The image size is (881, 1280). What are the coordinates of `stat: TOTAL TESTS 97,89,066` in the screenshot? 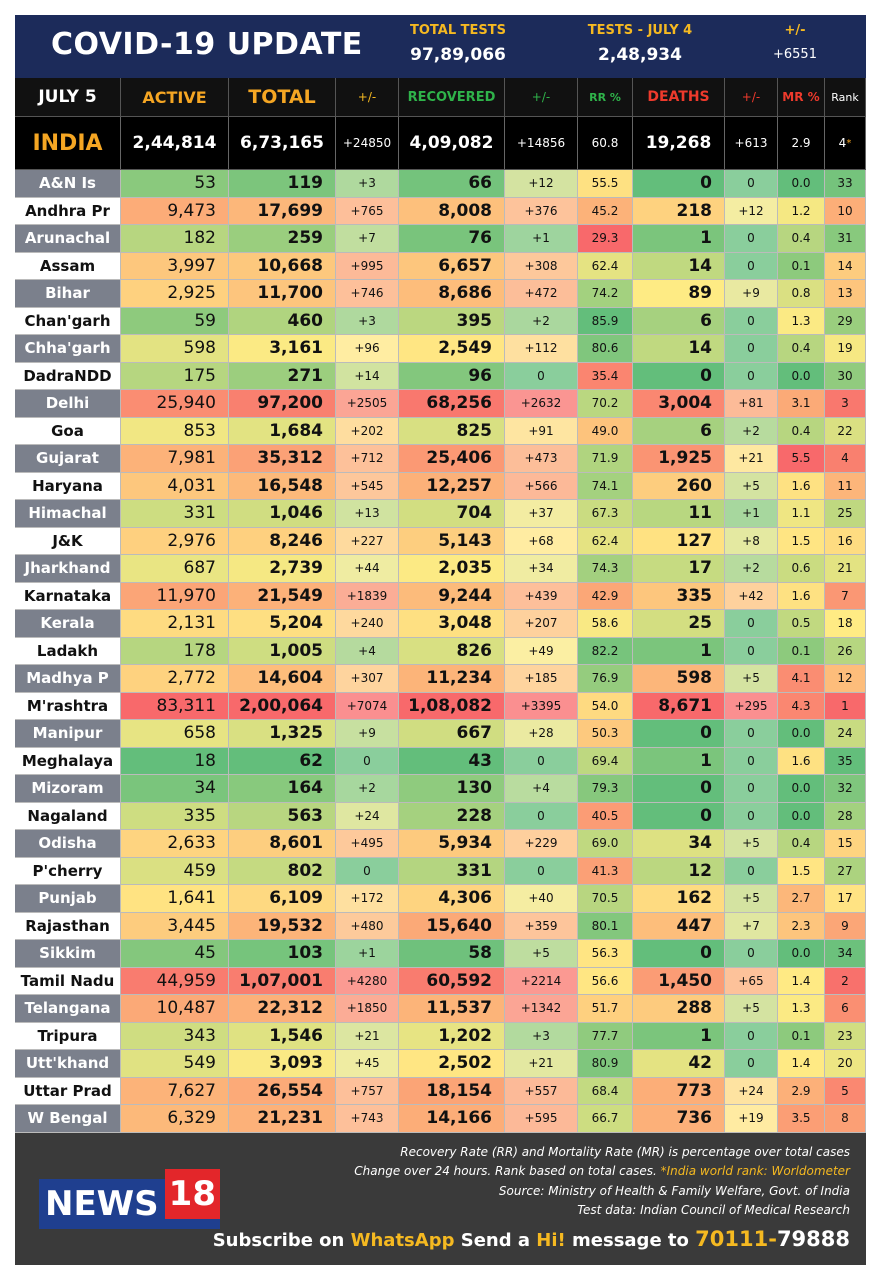 It's located at (458, 44).